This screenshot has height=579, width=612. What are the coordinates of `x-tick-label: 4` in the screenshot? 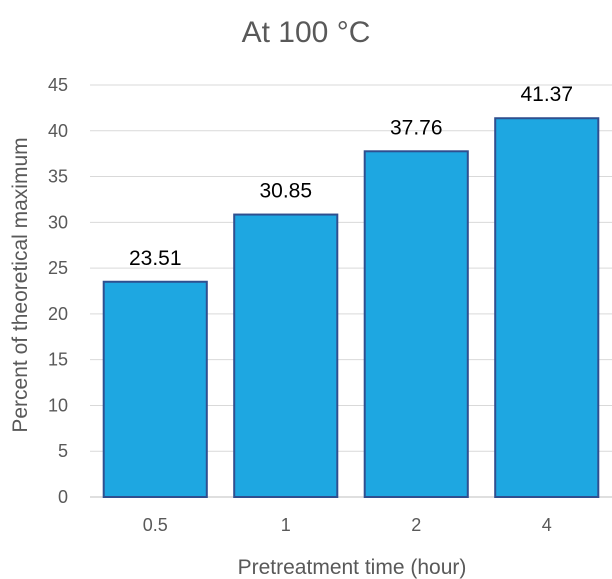 It's located at (547, 525).